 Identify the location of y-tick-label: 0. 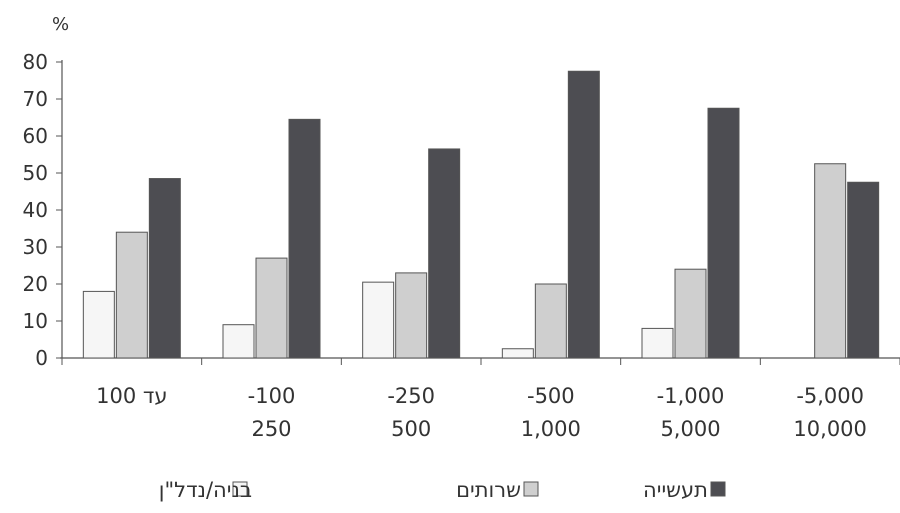
(41, 358).